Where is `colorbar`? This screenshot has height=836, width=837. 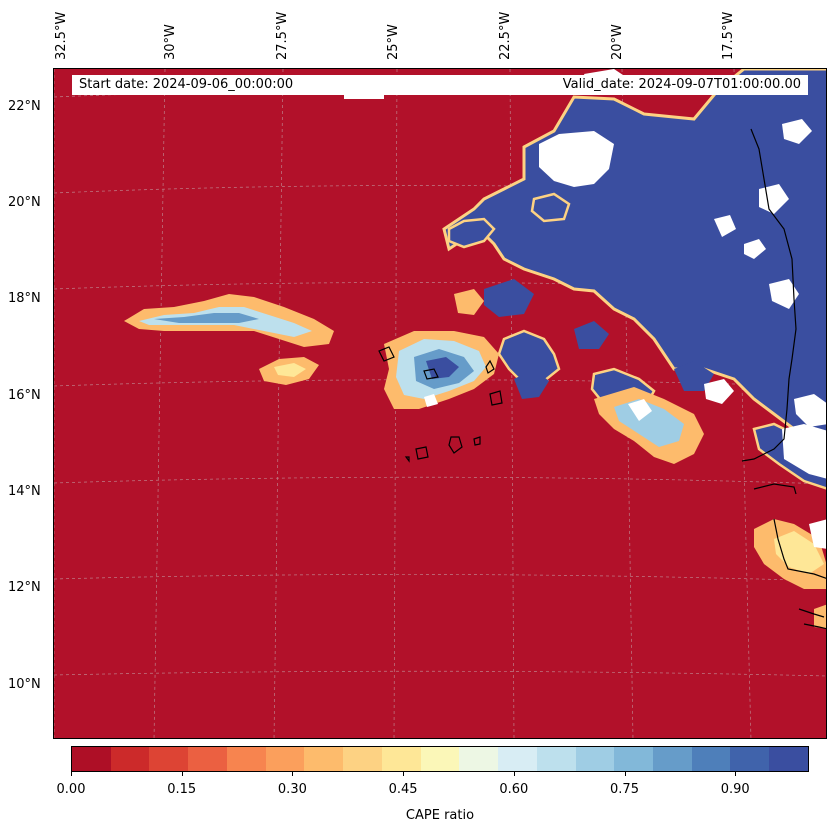 colorbar is located at coordinates (440, 759).